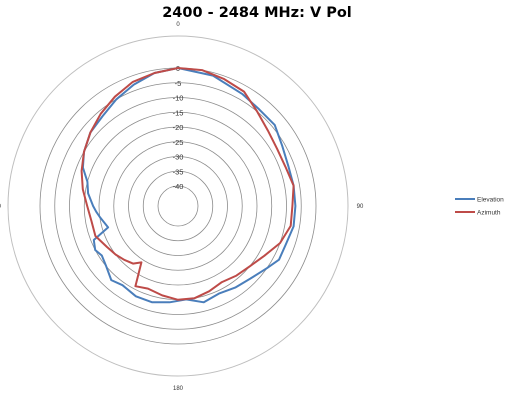  Describe the element at coordinates (178, 171) in the screenshot. I see `radial-tick-label: -35` at that location.